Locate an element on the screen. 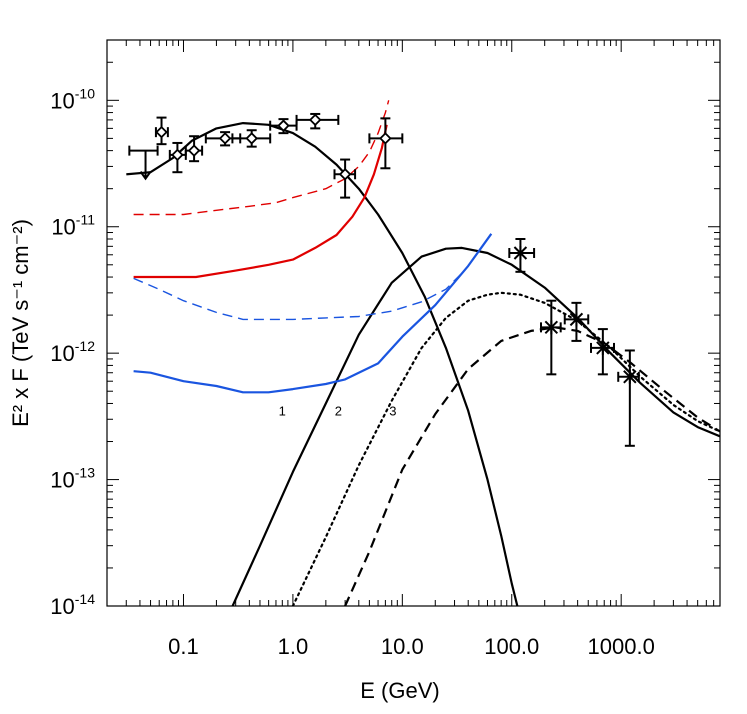 The image size is (747, 714). x-tick-label: 0.1 is located at coordinates (183, 646).